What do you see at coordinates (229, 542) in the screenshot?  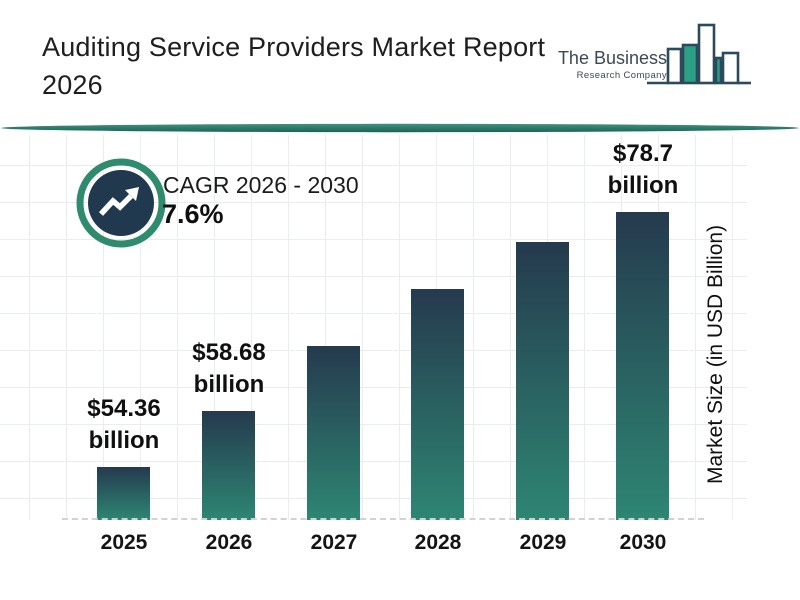 I see `x-tick-2026: 2026` at bounding box center [229, 542].